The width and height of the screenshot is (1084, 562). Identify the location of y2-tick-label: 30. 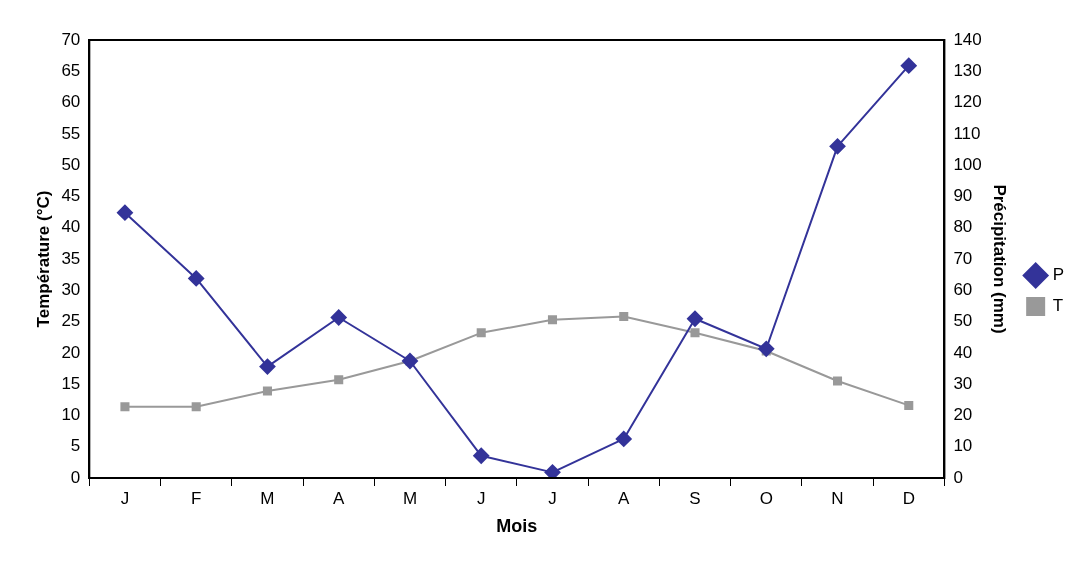
(963, 383).